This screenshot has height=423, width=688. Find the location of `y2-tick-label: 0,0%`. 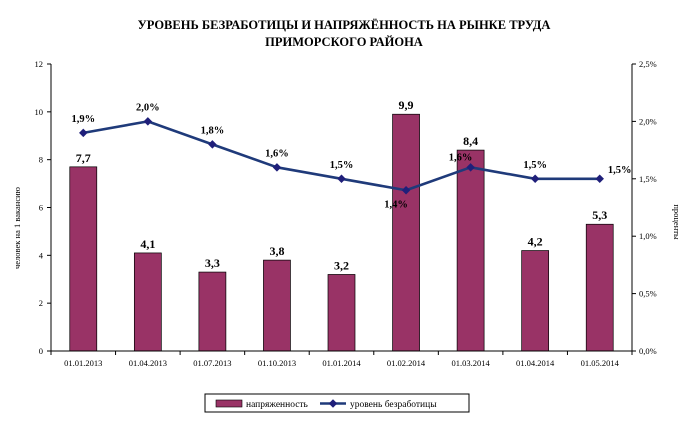

y2-tick-label: 0,0% is located at coordinates (648, 351).